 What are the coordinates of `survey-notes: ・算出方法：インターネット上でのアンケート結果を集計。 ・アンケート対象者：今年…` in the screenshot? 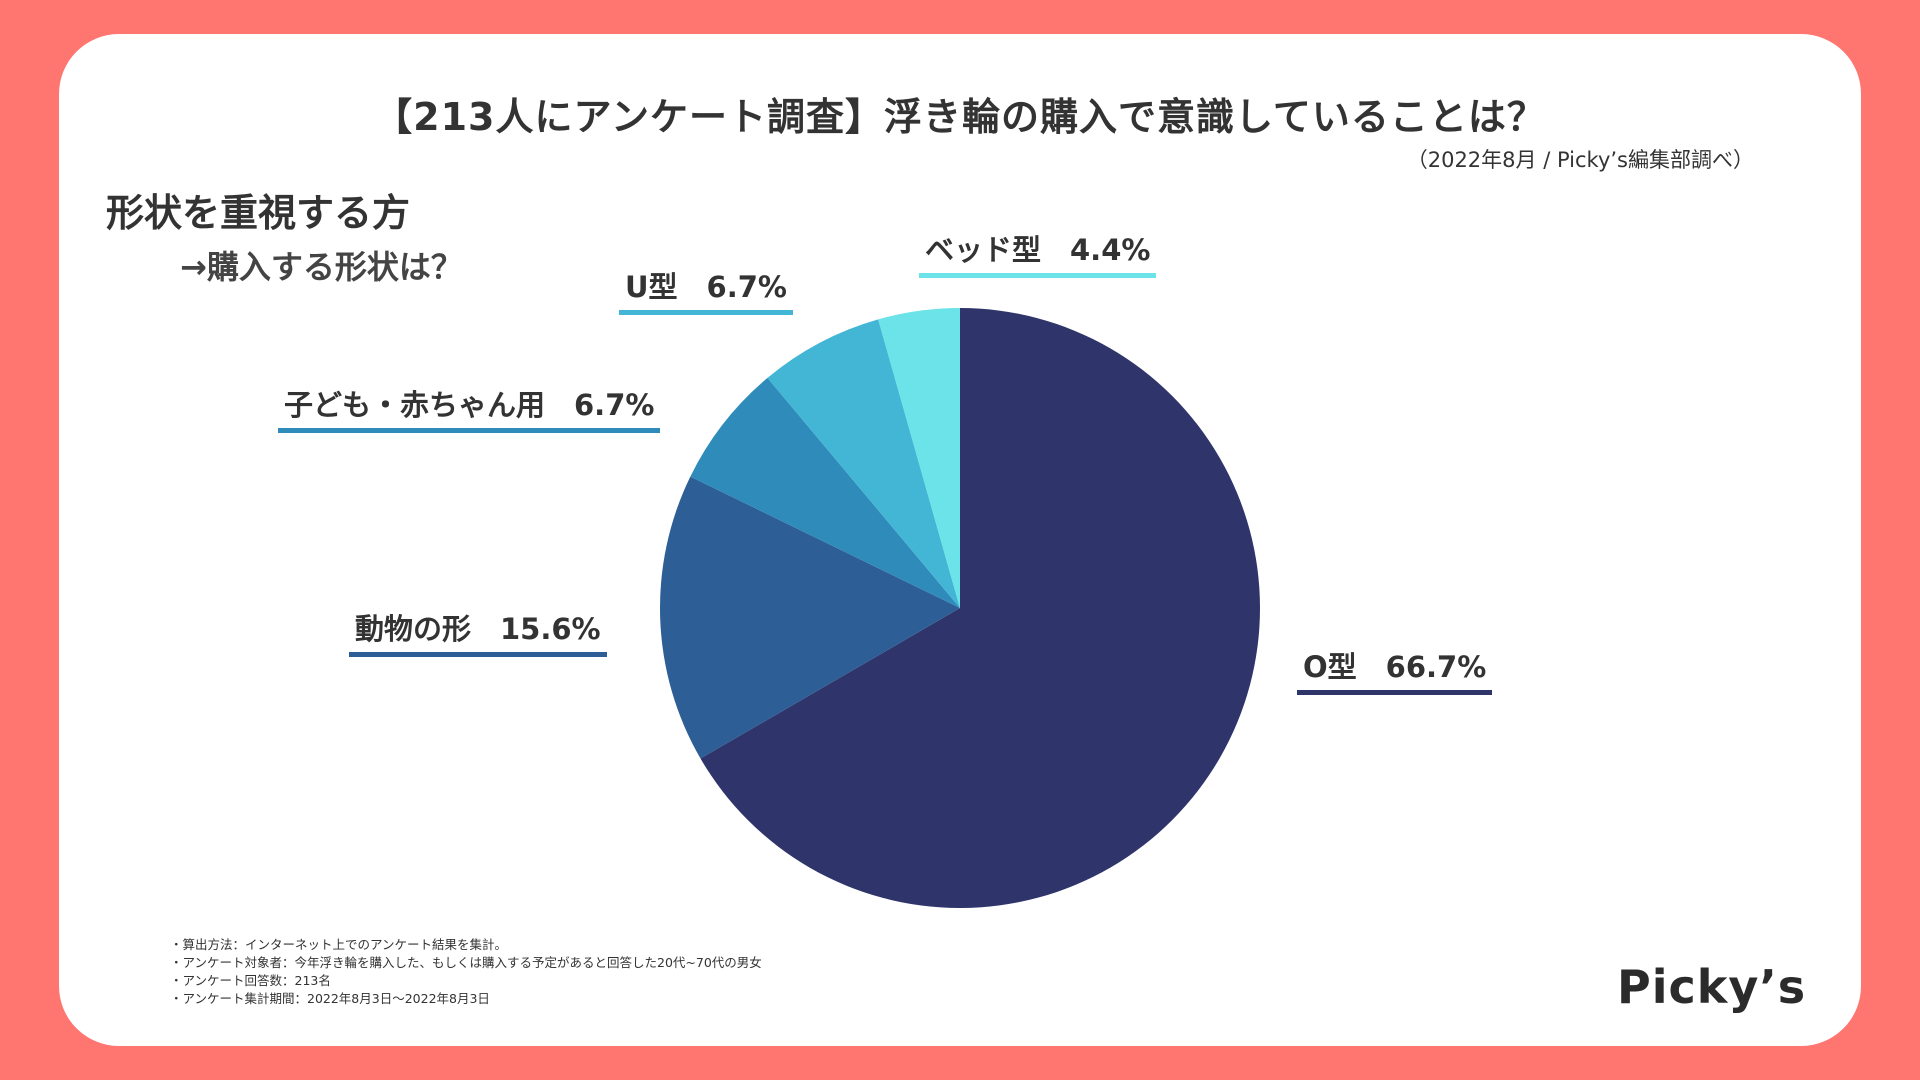 It's located at (466, 972).